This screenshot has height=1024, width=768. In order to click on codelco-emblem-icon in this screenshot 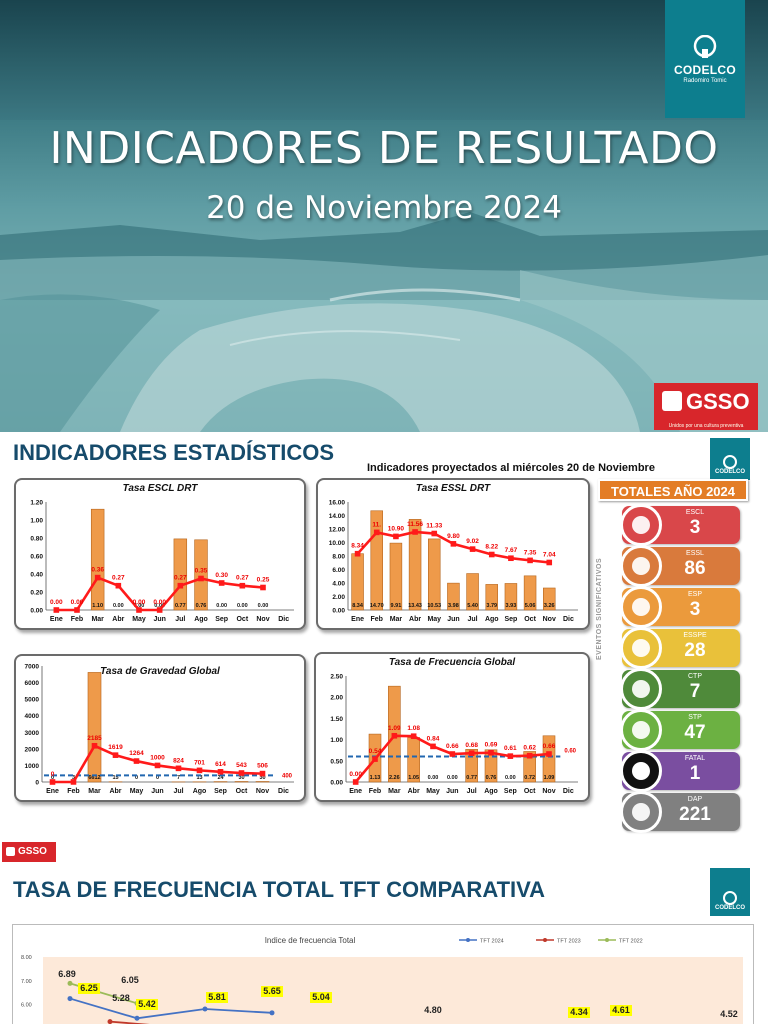, I will do `click(705, 46)`.